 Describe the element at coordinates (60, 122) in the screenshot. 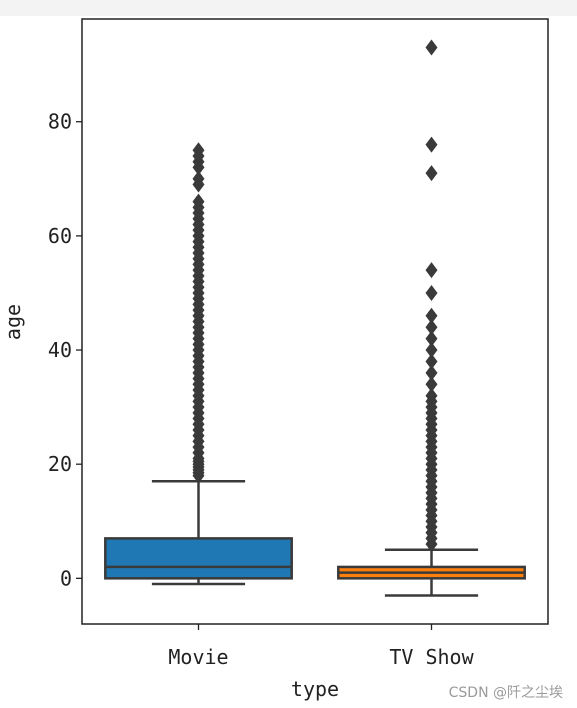

I see `y-tick-label: 80` at that location.